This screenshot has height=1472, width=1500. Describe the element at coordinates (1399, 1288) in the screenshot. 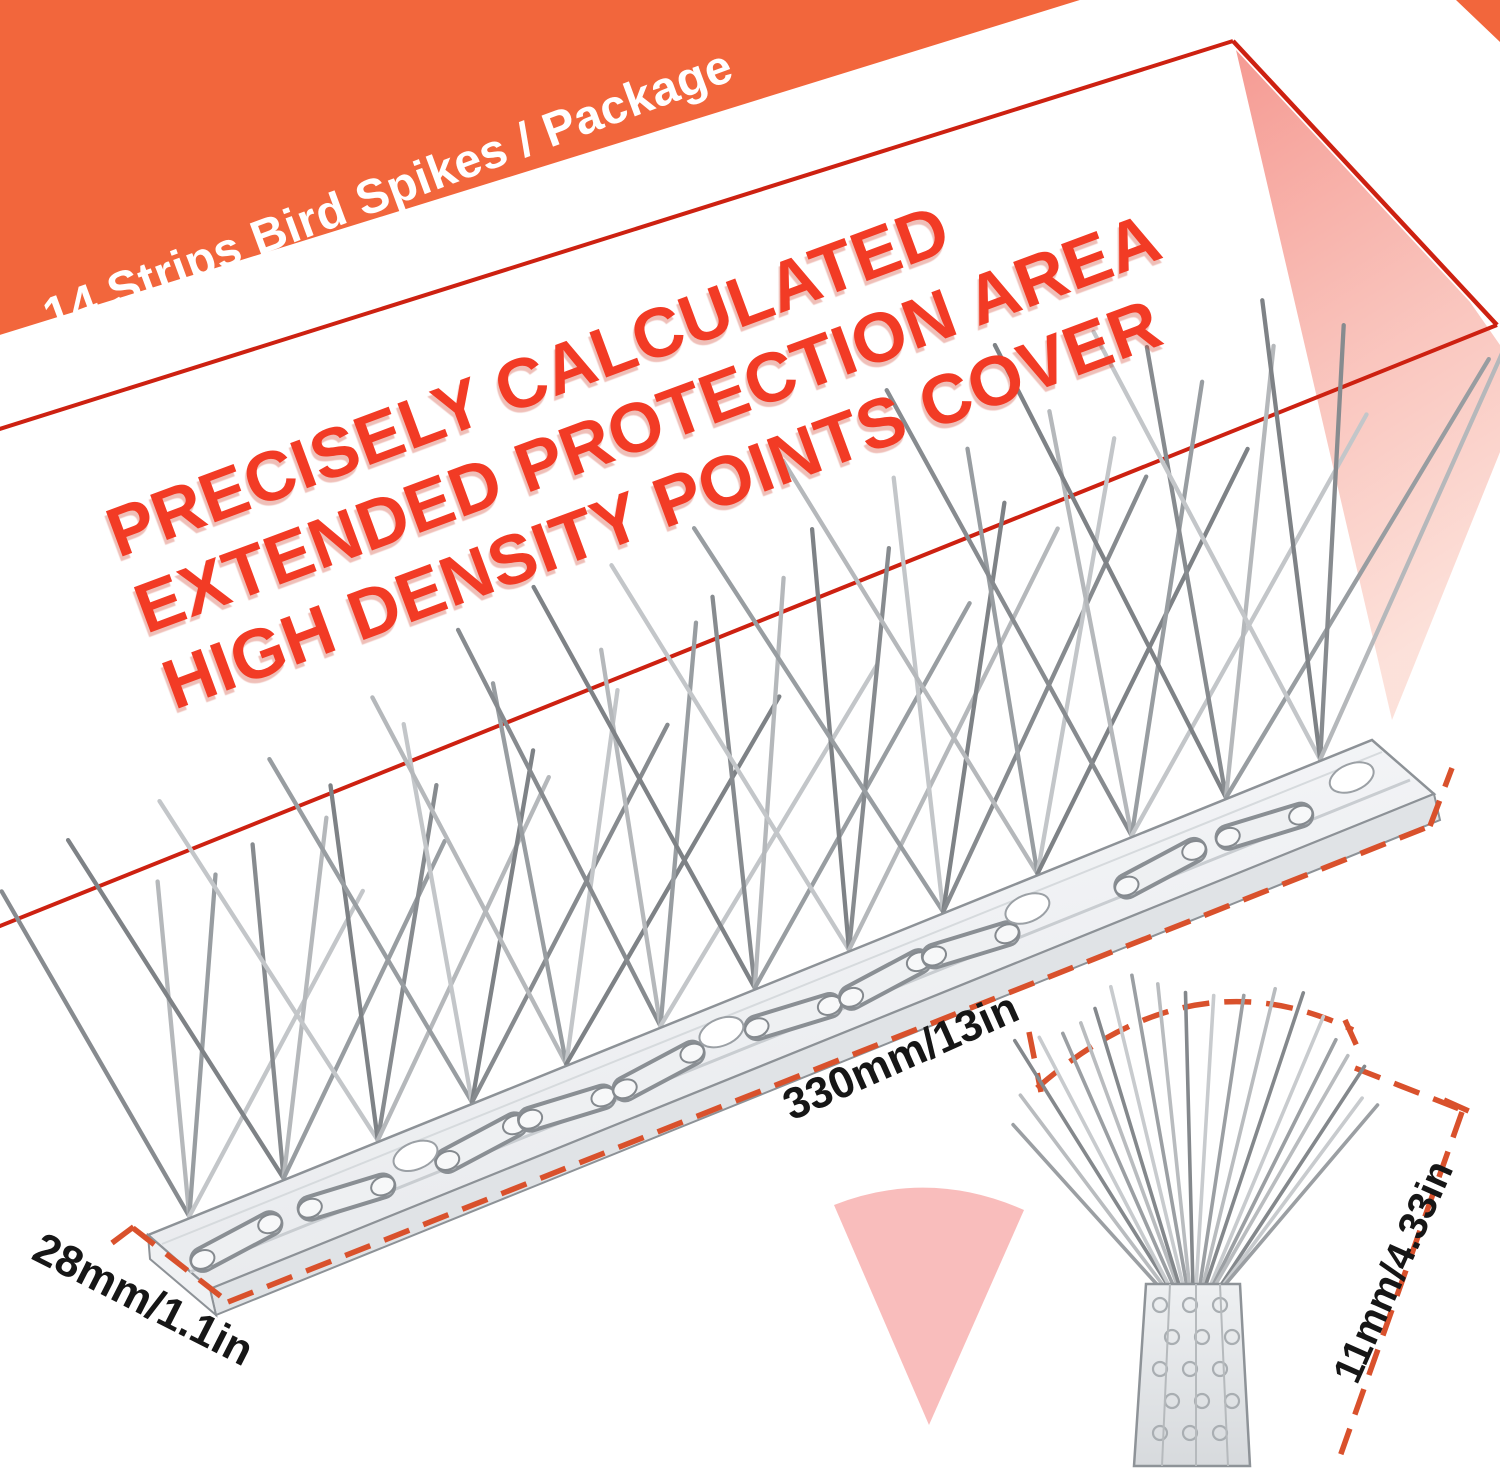

I see `dimension-line-height` at that location.